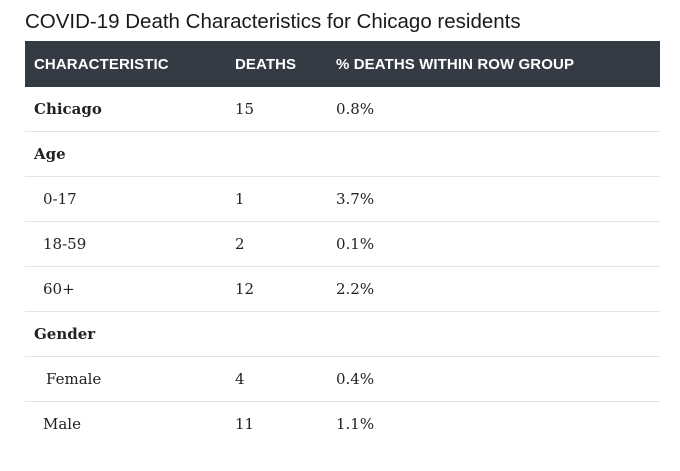 The width and height of the screenshot is (680, 471). Describe the element at coordinates (62, 424) in the screenshot. I see `row-label: Male` at that location.